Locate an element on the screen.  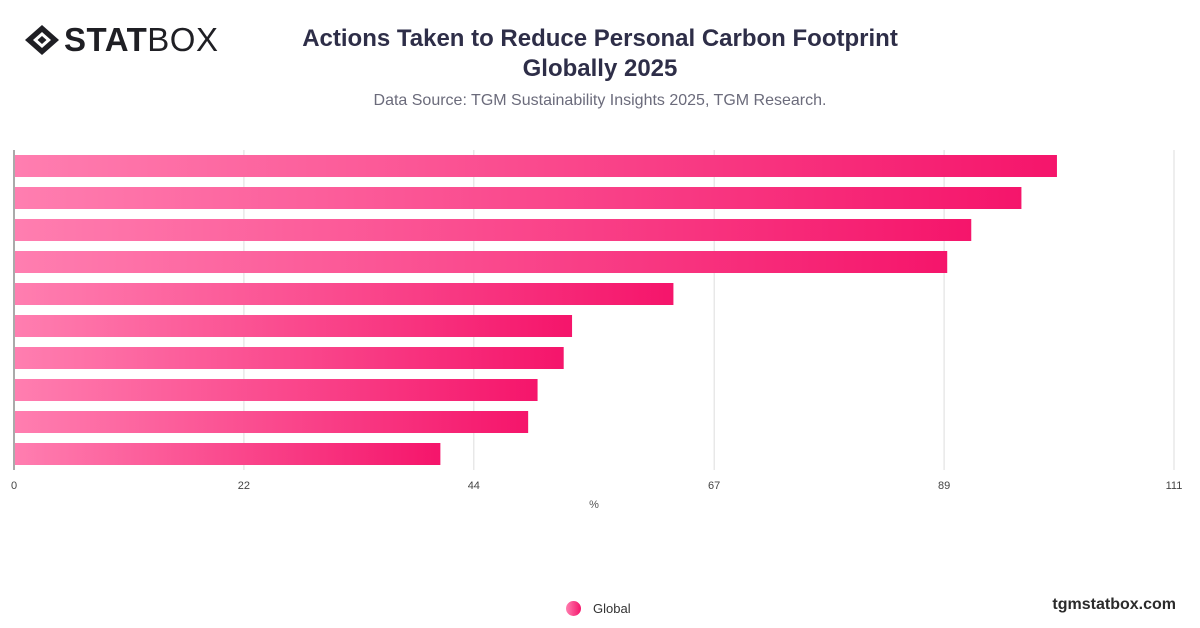
legend-label-global: Global is located at coordinates (612, 608).